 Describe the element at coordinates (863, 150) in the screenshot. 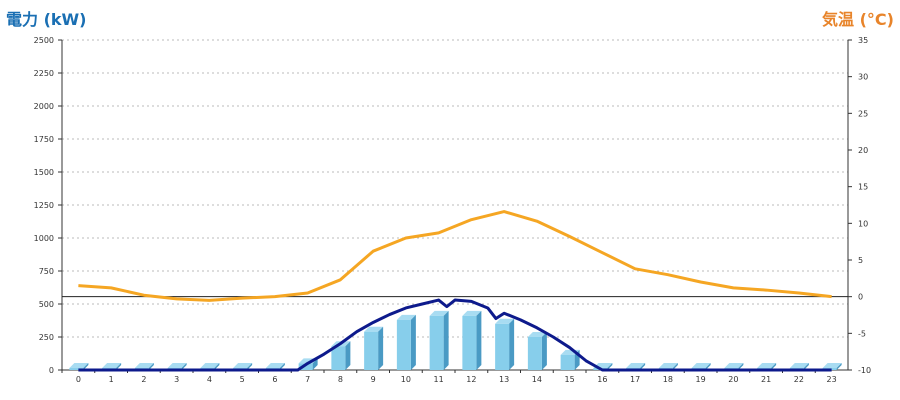

I see `y2-tick-label: 20` at that location.